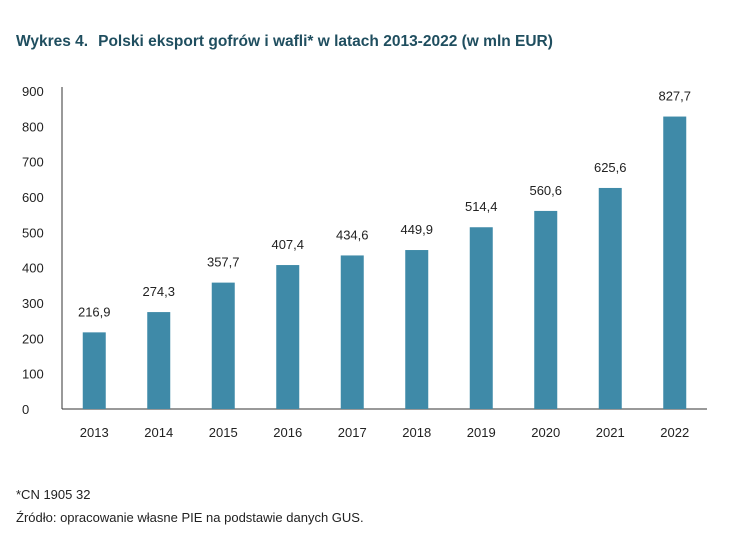 Image resolution: width=748 pixels, height=544 pixels. Describe the element at coordinates (545, 190) in the screenshot. I see `data-label-2020: 560,6` at that location.